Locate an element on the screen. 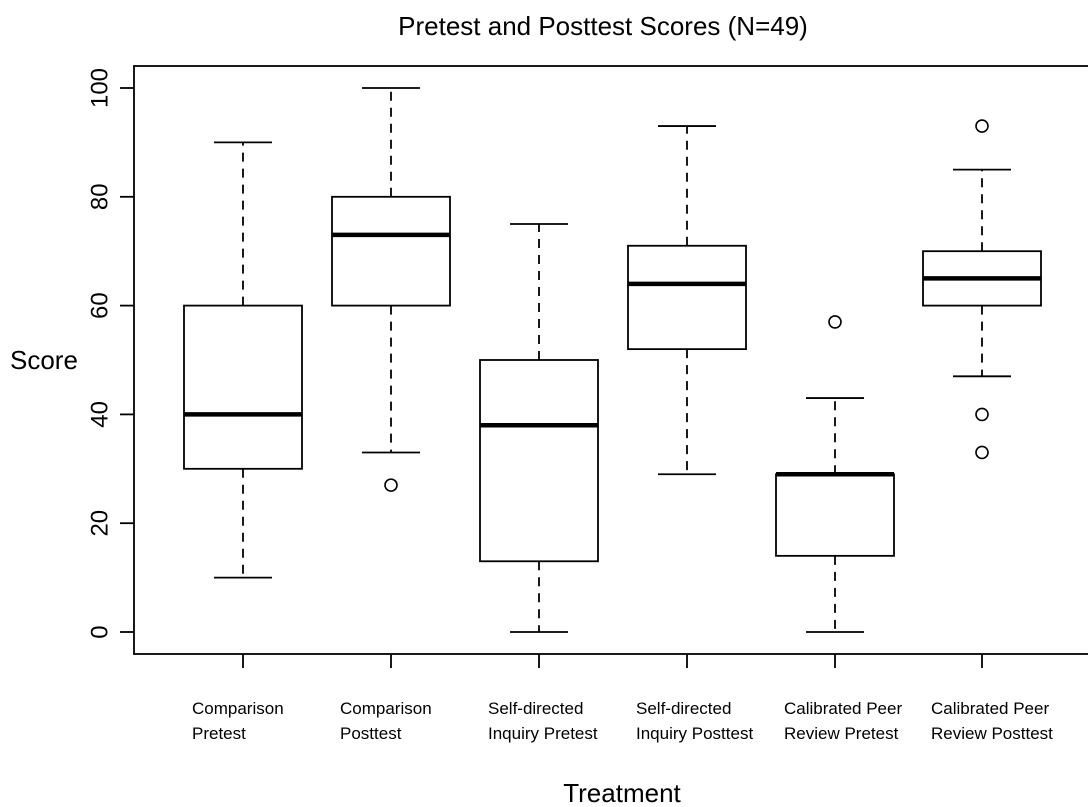  x-category-label: Pretest is located at coordinates (219, 733).